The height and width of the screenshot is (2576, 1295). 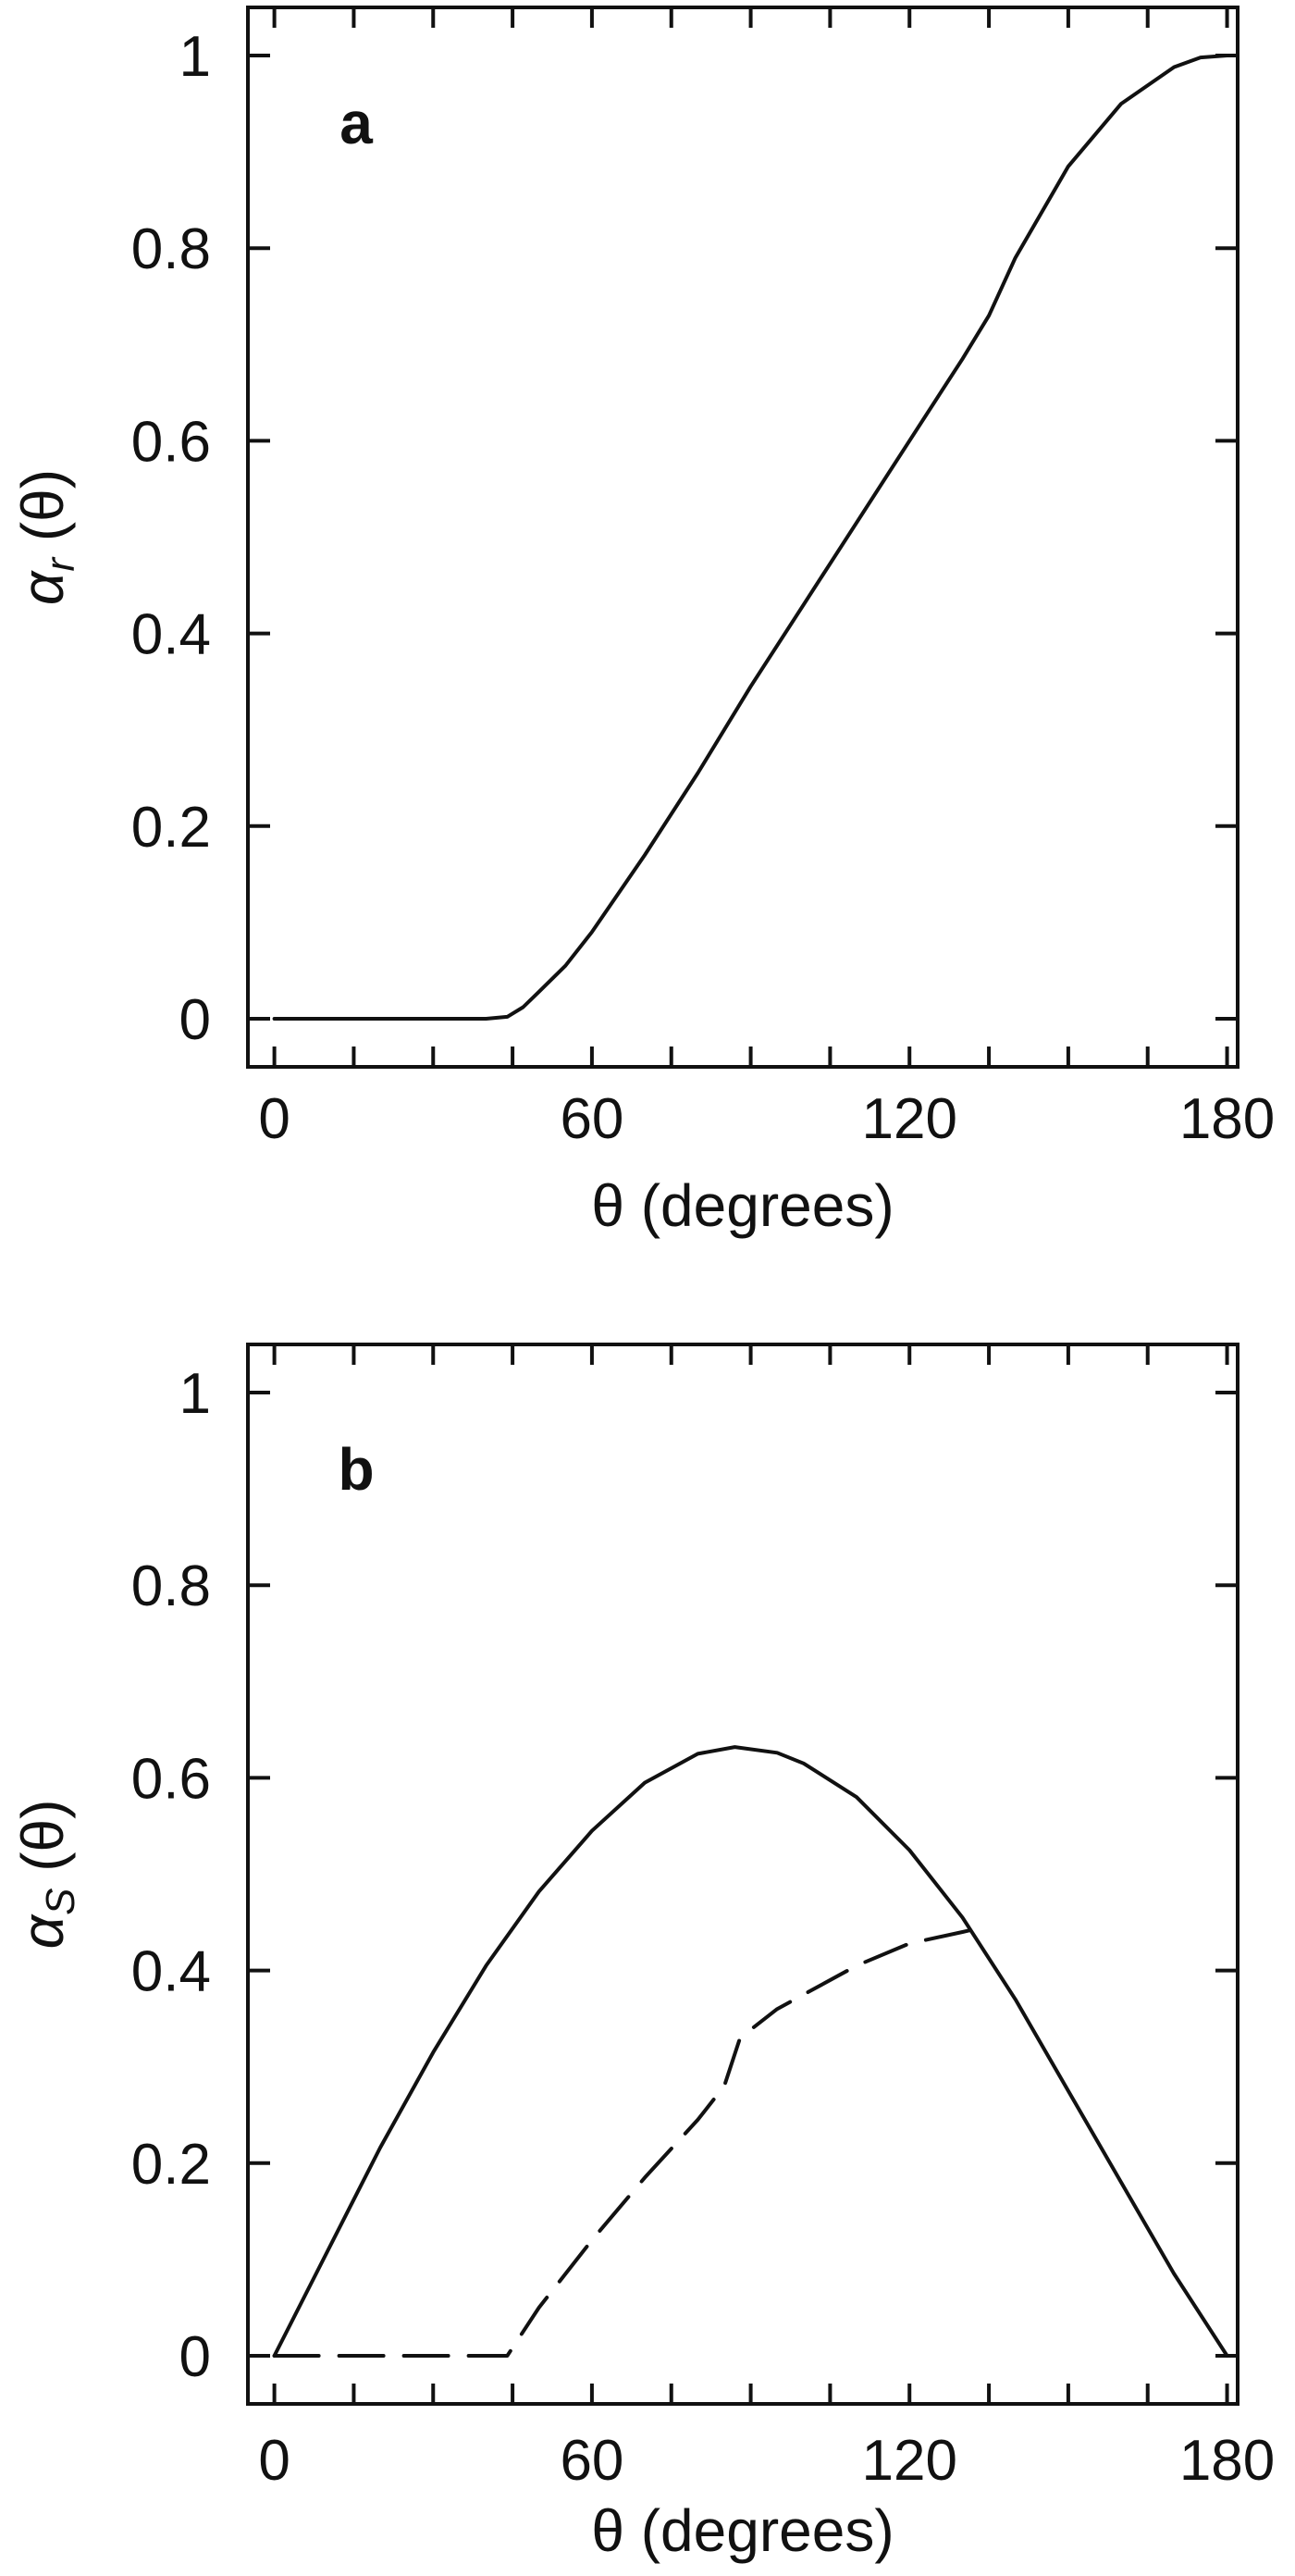 What do you see at coordinates (356, 1470) in the screenshot?
I see `panel-label: b` at bounding box center [356, 1470].